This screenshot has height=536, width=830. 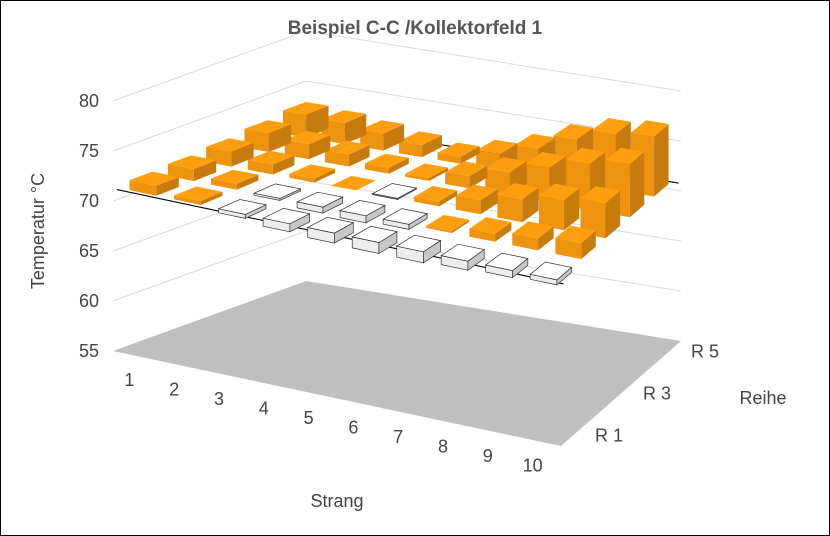 I want to click on x-tick-label: 10, so click(x=533, y=465).